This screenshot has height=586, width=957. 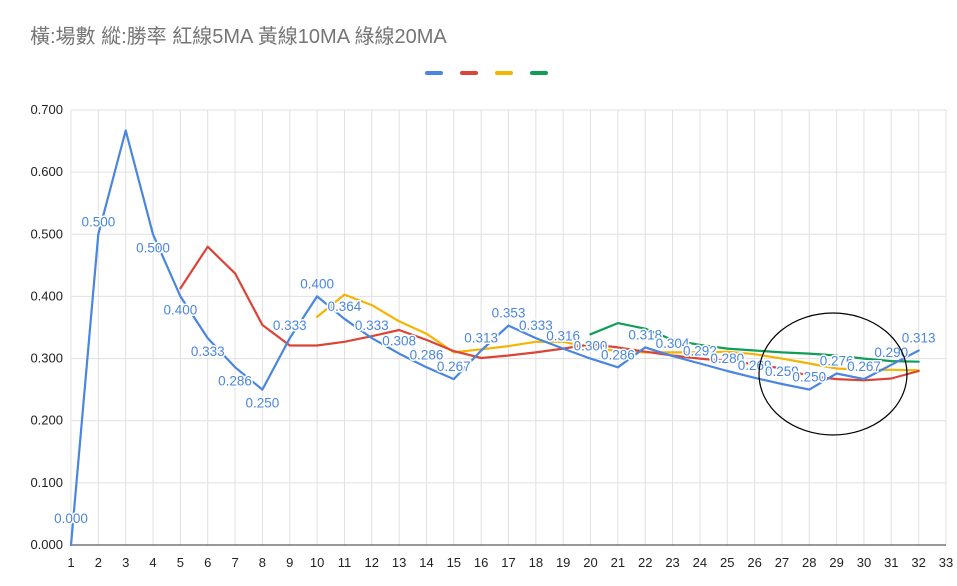 What do you see at coordinates (46, 482) in the screenshot?
I see `y-tick-label: 0.100` at bounding box center [46, 482].